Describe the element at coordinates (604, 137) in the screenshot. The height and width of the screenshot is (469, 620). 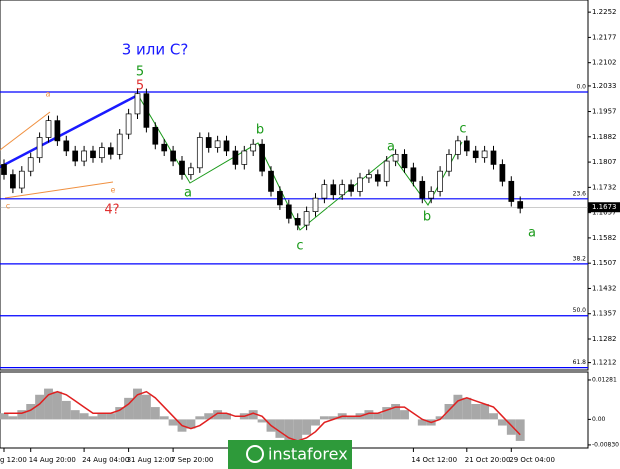
I see `y-tick-label: 1.1882` at that location.